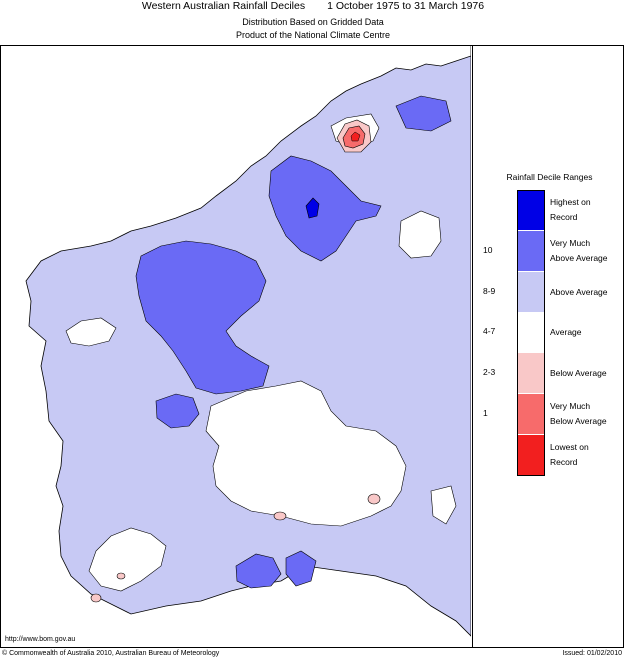  What do you see at coordinates (127, 559) in the screenshot?
I see `average-region-southwest` at bounding box center [127, 559].